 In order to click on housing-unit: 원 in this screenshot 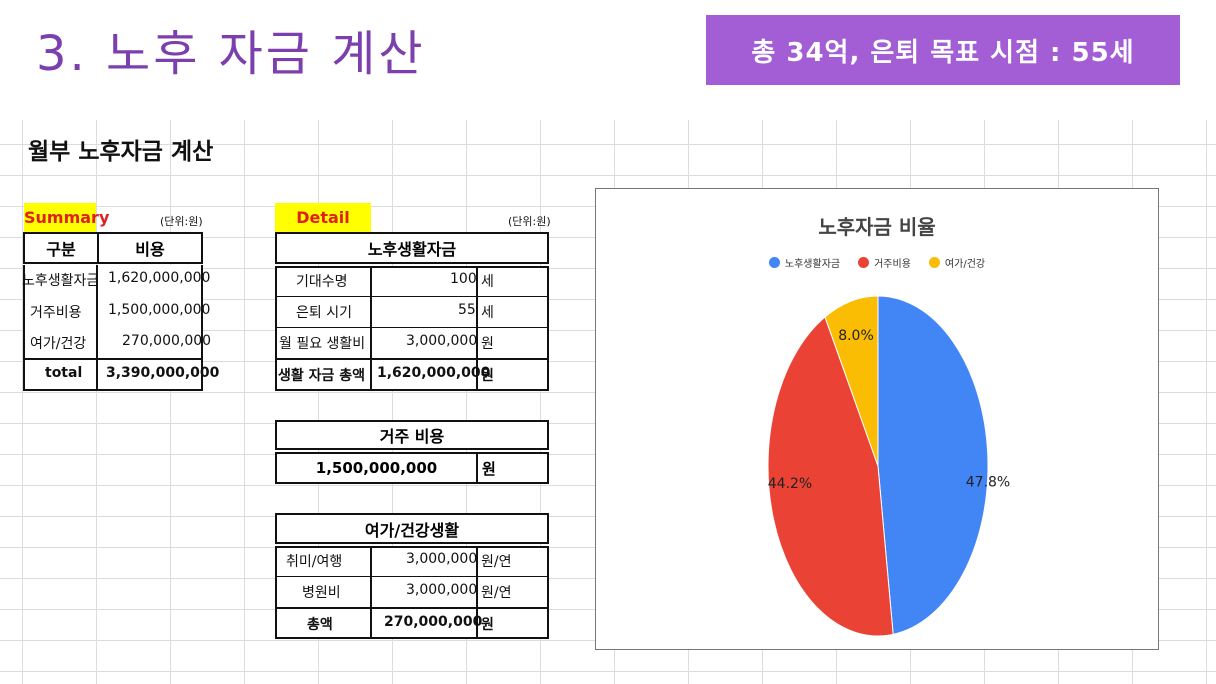, I will do `click(489, 468)`.